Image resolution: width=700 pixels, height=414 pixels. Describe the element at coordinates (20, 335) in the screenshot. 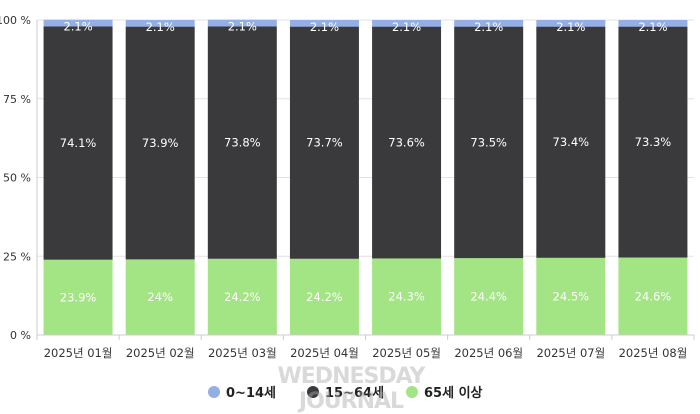

I see `y-tick-label: 0 %` at that location.